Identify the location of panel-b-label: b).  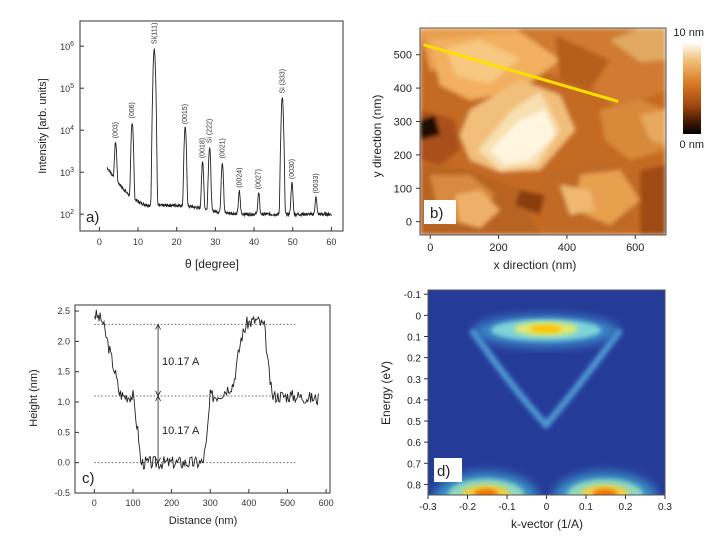
(436, 213).